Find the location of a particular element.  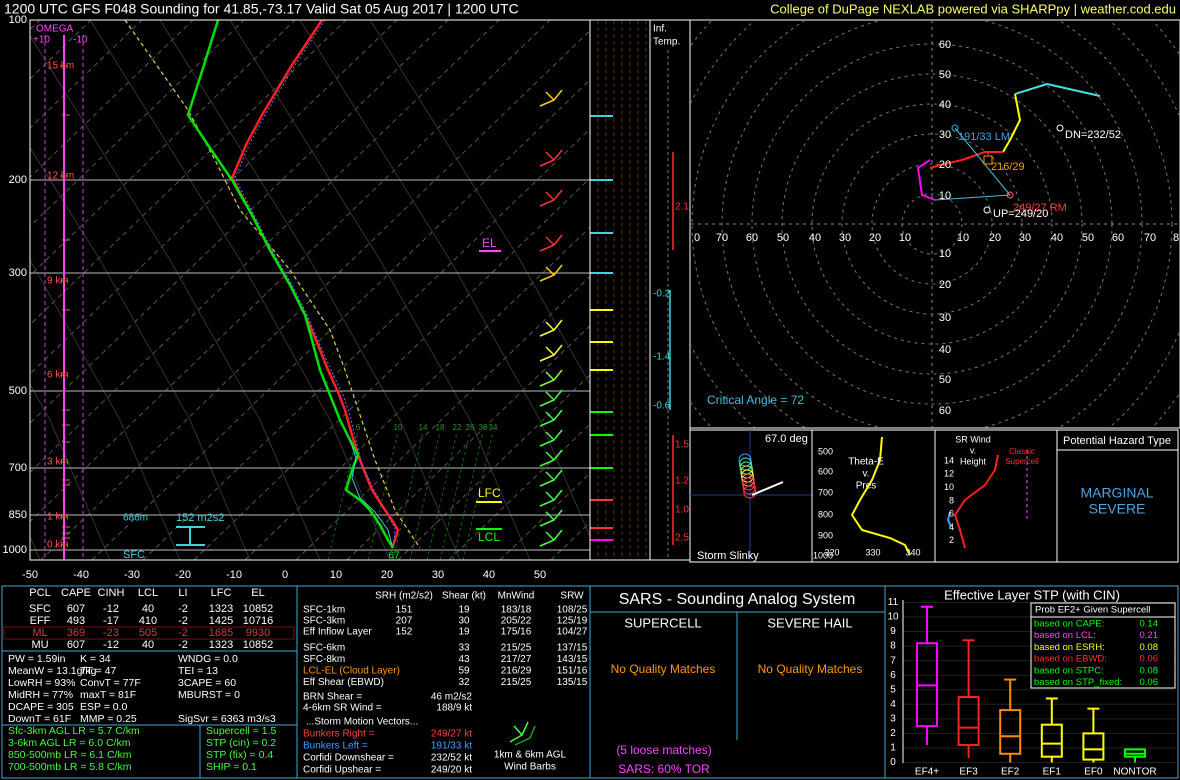

mixing-ratio-label: 18 is located at coordinates (440, 427).